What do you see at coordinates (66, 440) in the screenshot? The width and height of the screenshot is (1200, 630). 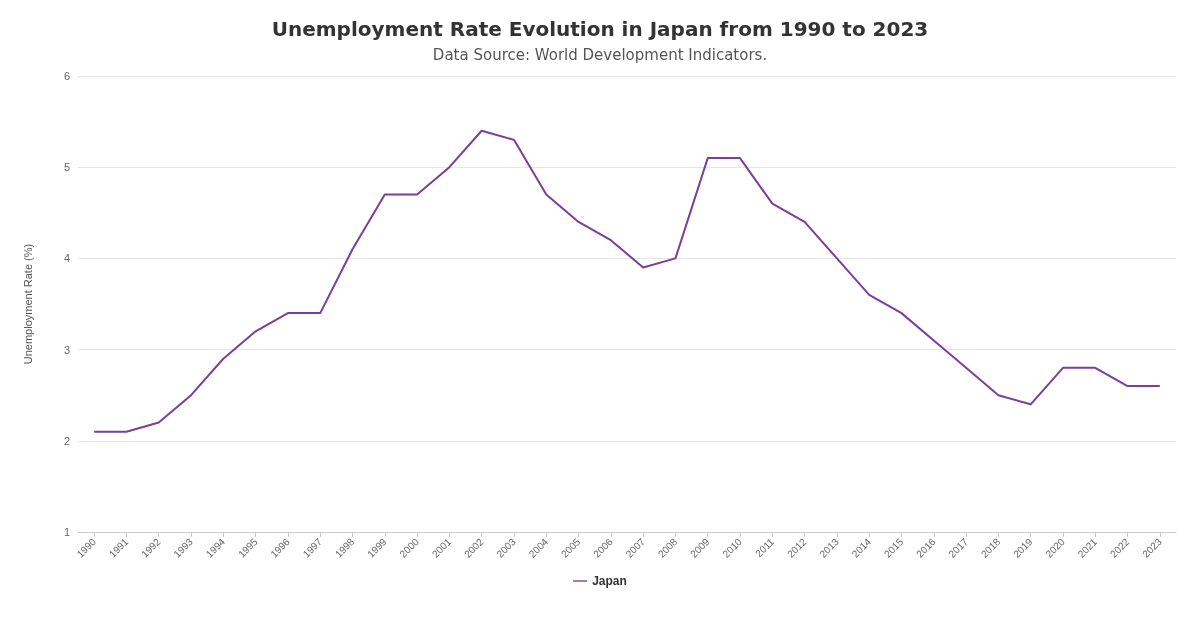 I see `y-tick-label: 2` at bounding box center [66, 440].